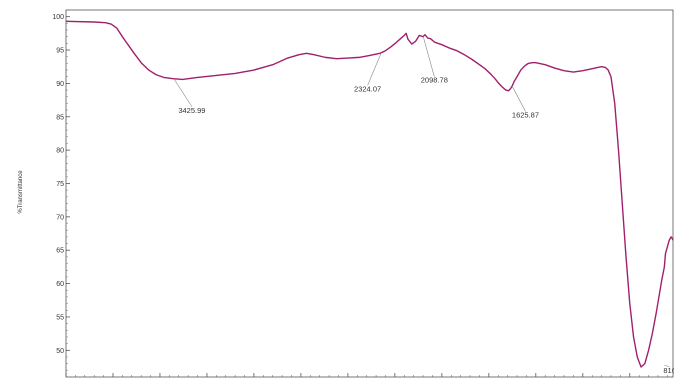 The height and width of the screenshot is (381, 674). Describe the element at coordinates (21, 192) in the screenshot. I see `y-axis-title: %Transmittance` at that location.